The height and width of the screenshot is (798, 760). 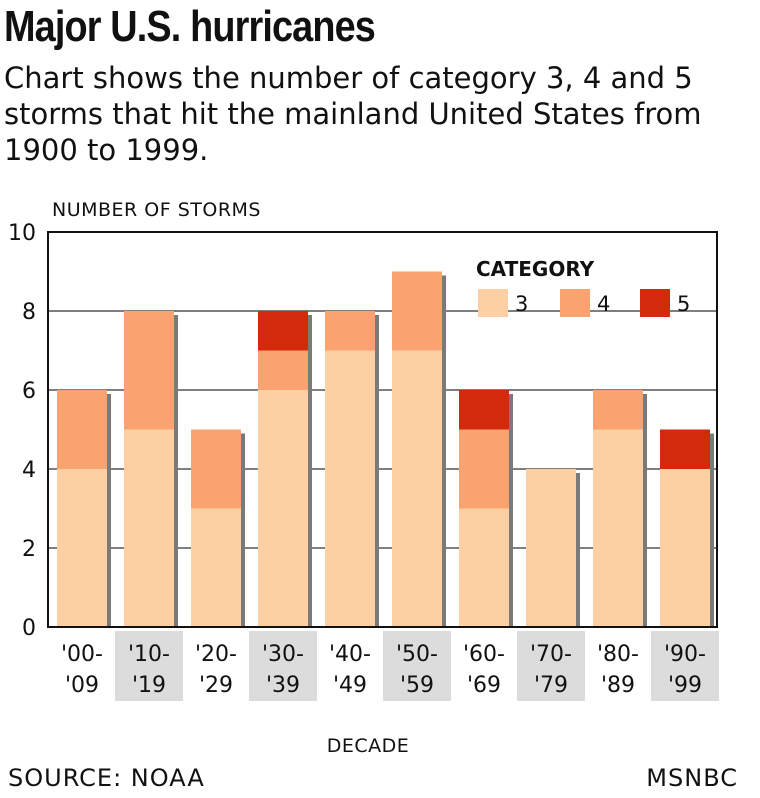 I want to click on legend-label-cat3: 3, so click(x=521, y=304).